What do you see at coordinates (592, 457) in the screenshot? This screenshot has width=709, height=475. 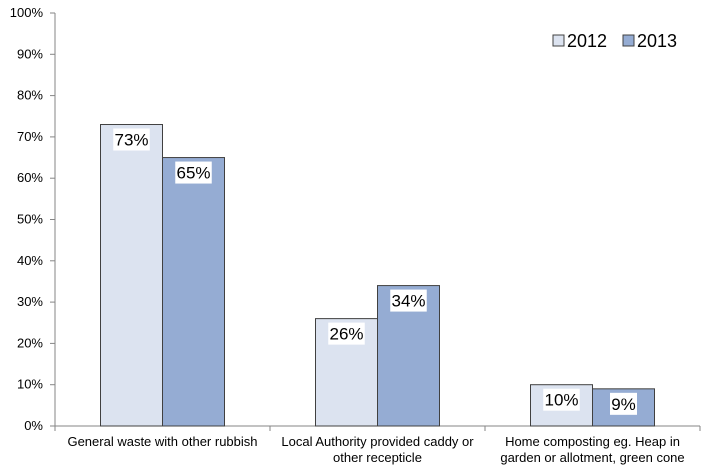 I see `category-label: garden or allotment, green cone` at bounding box center [592, 457].